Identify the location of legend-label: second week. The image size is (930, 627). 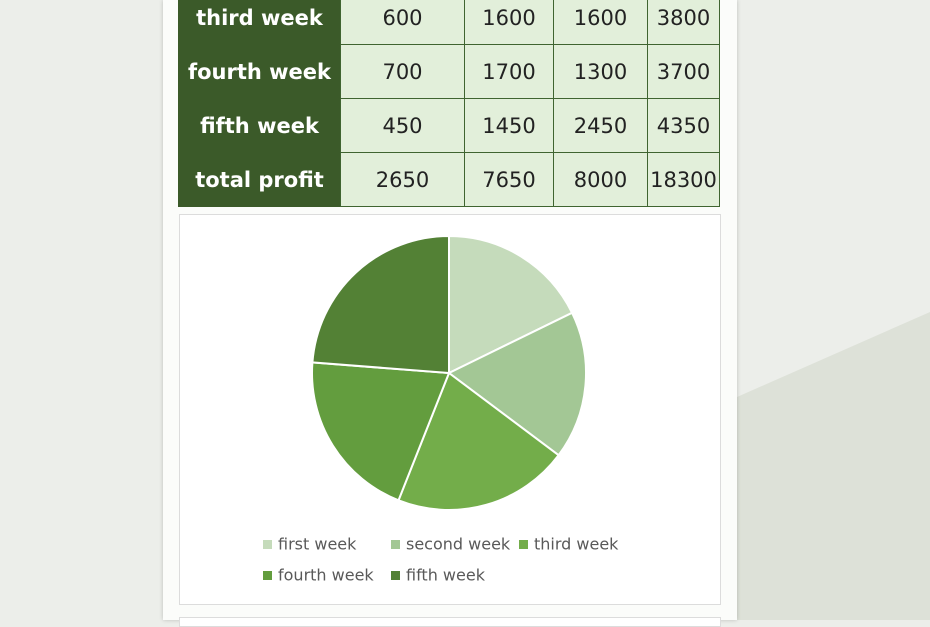
(458, 544).